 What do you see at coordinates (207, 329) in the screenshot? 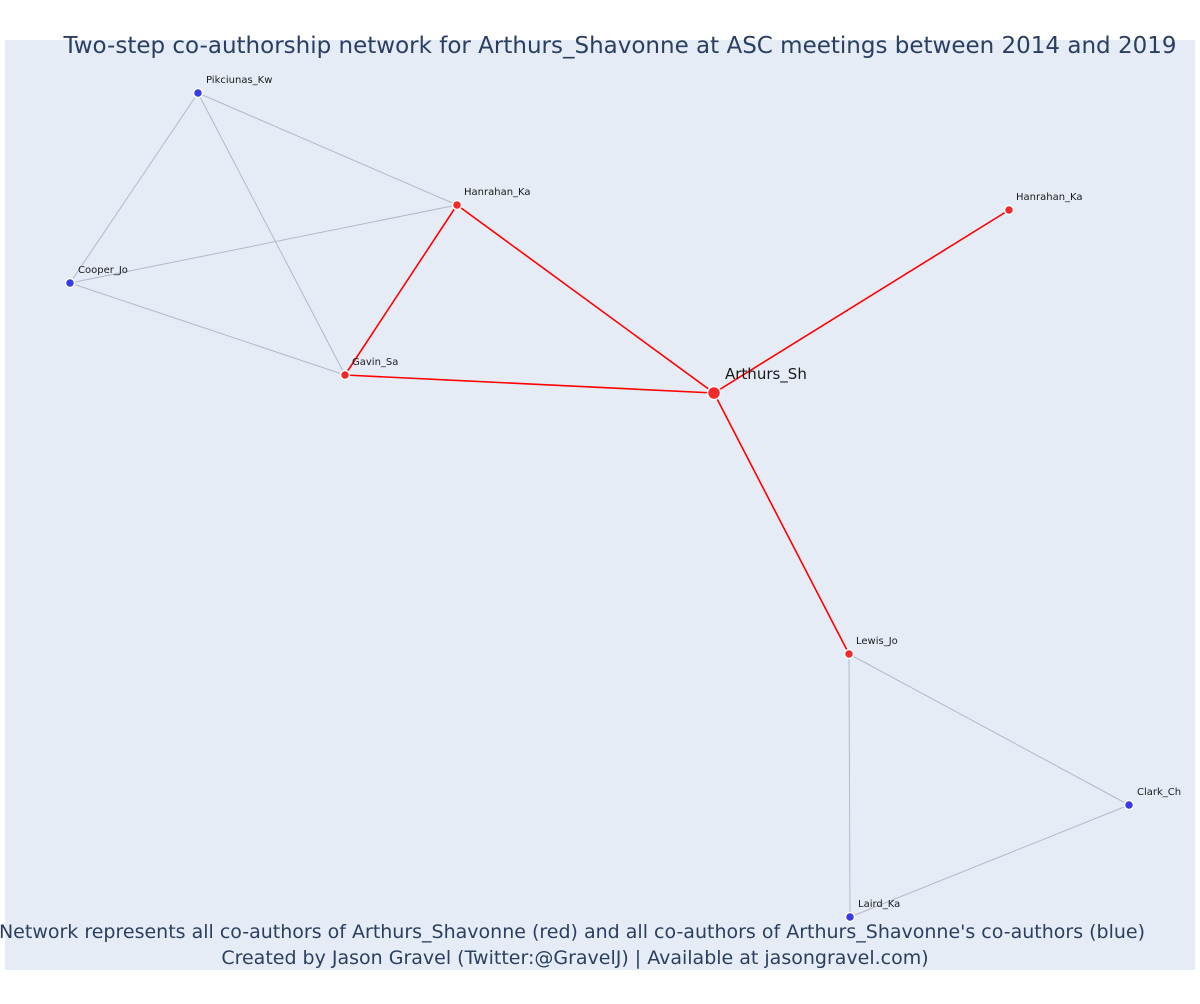
I see `edge-cooper-gavin` at bounding box center [207, 329].